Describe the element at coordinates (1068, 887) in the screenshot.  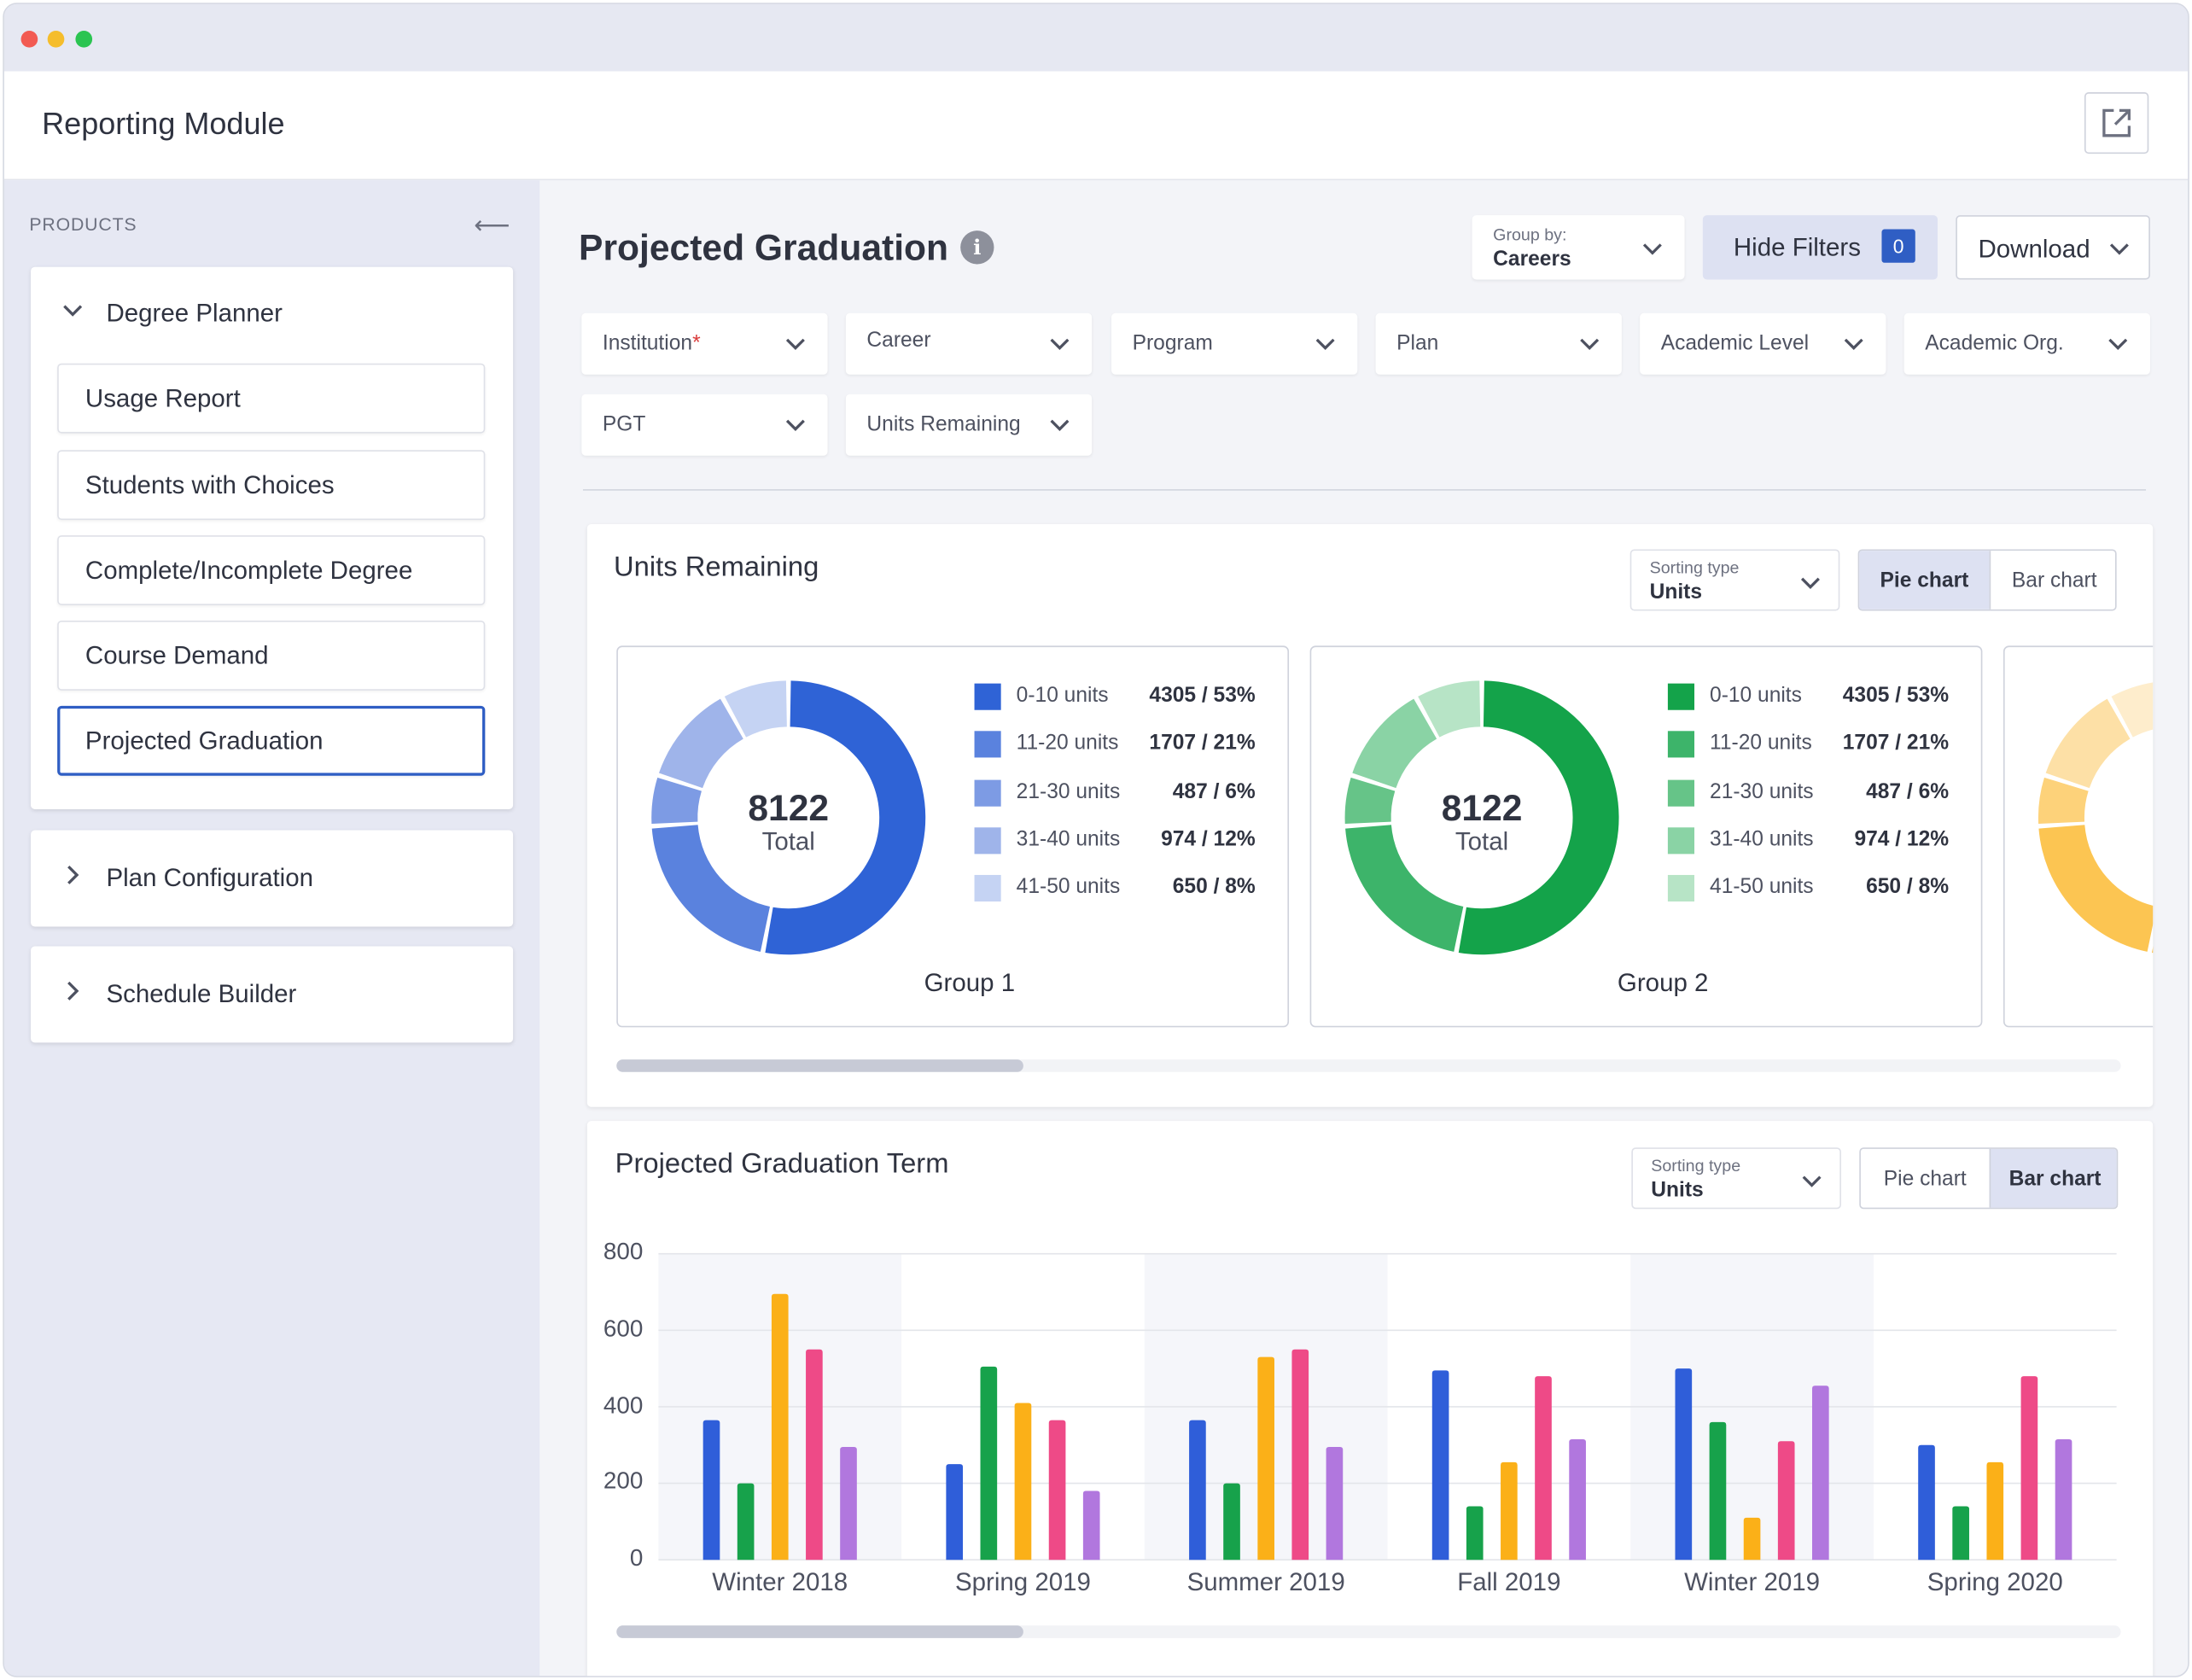
I see `legend-category: 41-50 units` at that location.